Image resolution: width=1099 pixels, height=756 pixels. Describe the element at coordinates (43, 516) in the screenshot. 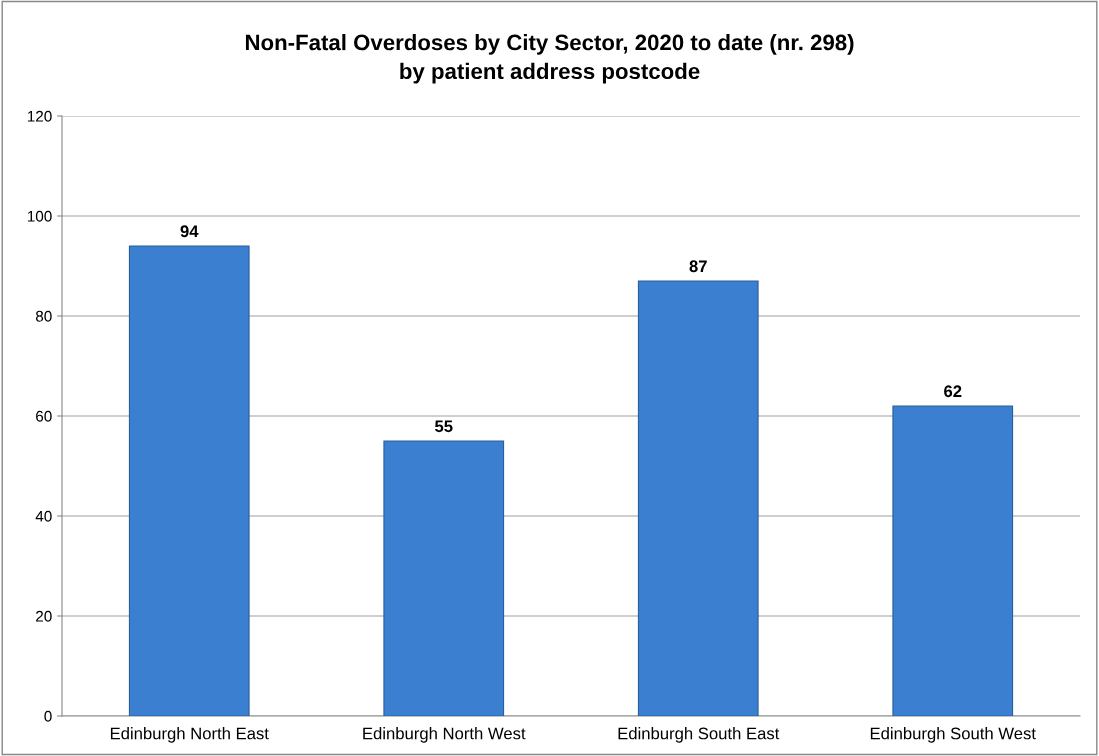

I see `y-tick-label: 40` at that location.